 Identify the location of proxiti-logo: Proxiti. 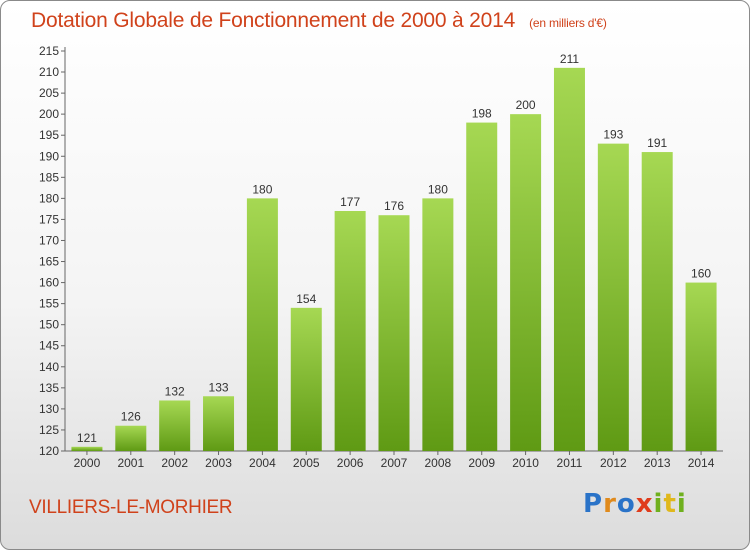
(635, 504).